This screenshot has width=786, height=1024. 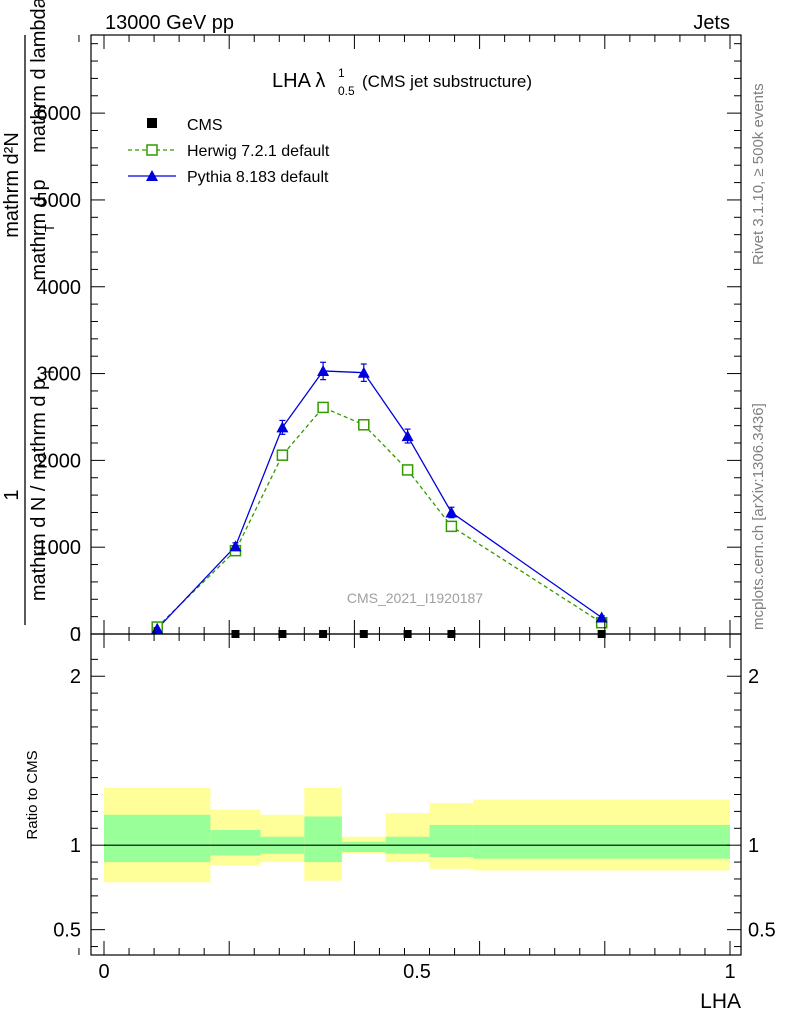 I want to click on main-y-tick-label: 5000, so click(x=59, y=201).